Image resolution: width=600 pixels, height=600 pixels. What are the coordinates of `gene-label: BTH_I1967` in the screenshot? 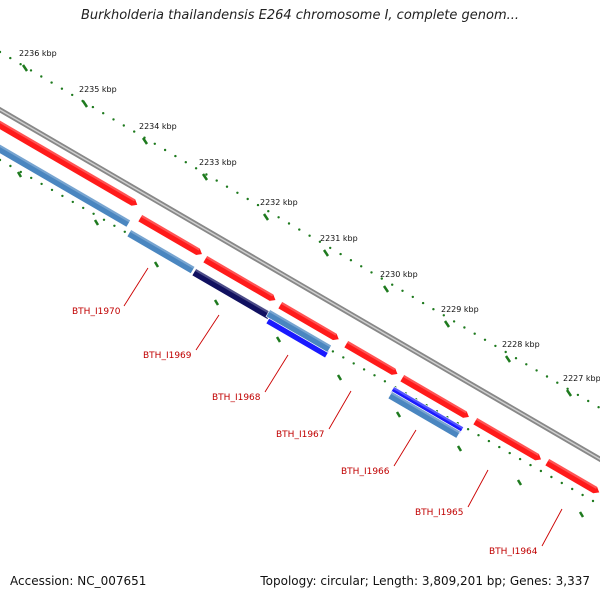 It's located at (300, 435).